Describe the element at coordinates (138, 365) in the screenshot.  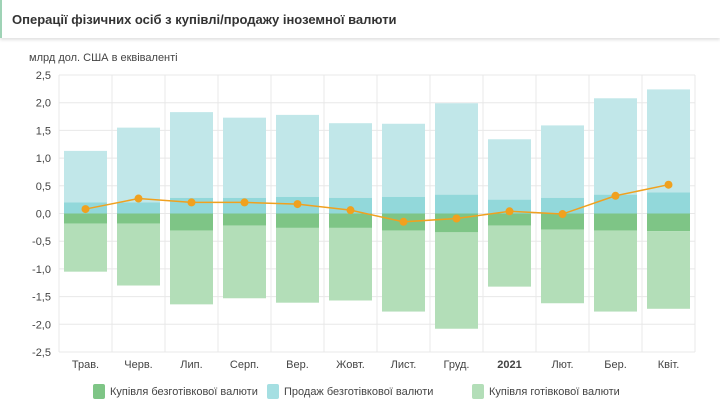
I see `x-tick-label: Черв.` at that location.